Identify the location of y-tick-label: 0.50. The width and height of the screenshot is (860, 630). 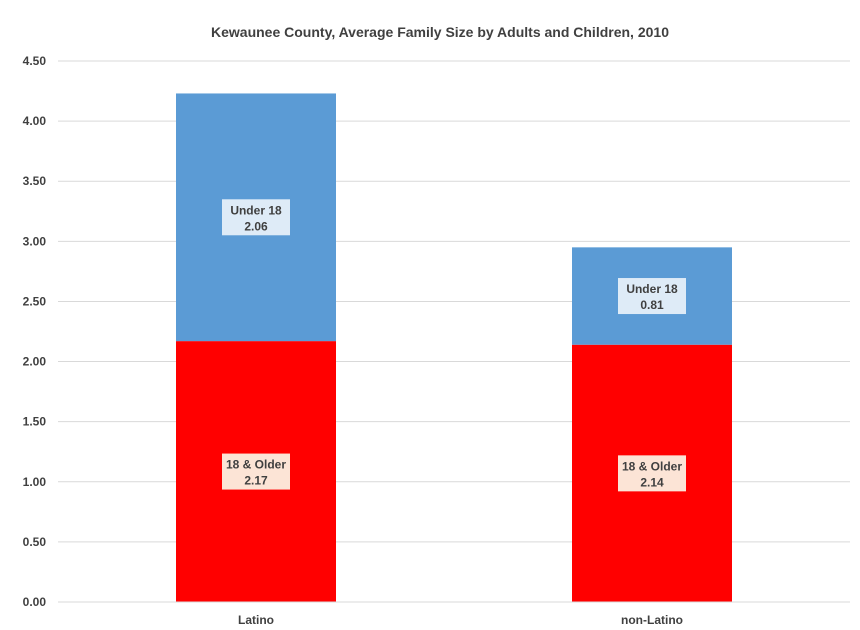
(35, 542).